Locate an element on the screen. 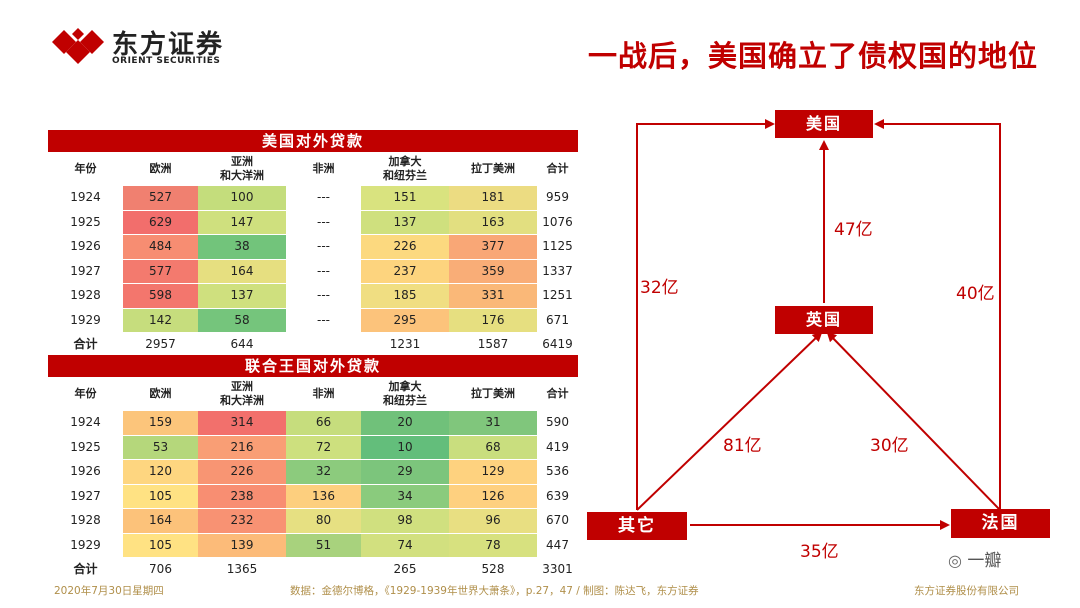 The height and width of the screenshot is (608, 1080). total-value: 6419 is located at coordinates (557, 345).